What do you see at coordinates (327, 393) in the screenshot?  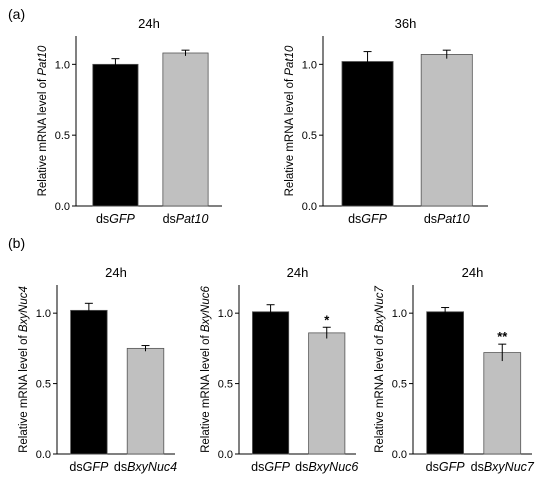 I see `bar-BxyNuc6` at bounding box center [327, 393].